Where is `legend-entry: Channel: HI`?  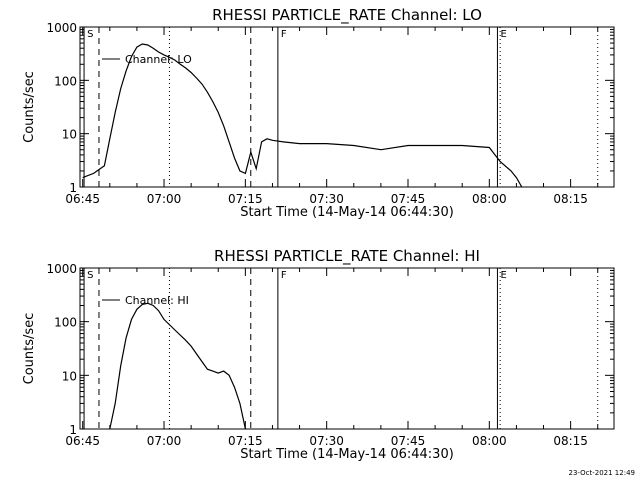
legend-entry: Channel: HI is located at coordinates (157, 300).